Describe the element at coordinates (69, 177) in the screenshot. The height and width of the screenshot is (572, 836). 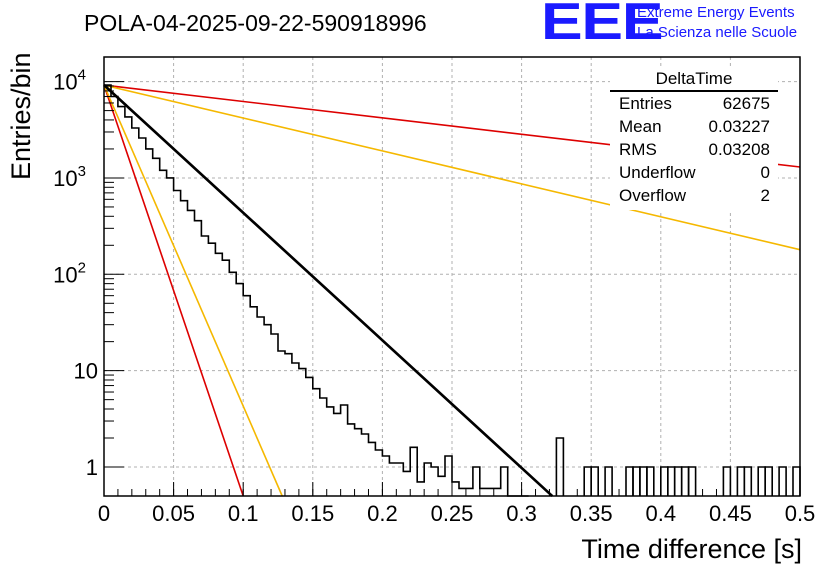
I see `y-tick-label: 10³` at that location.